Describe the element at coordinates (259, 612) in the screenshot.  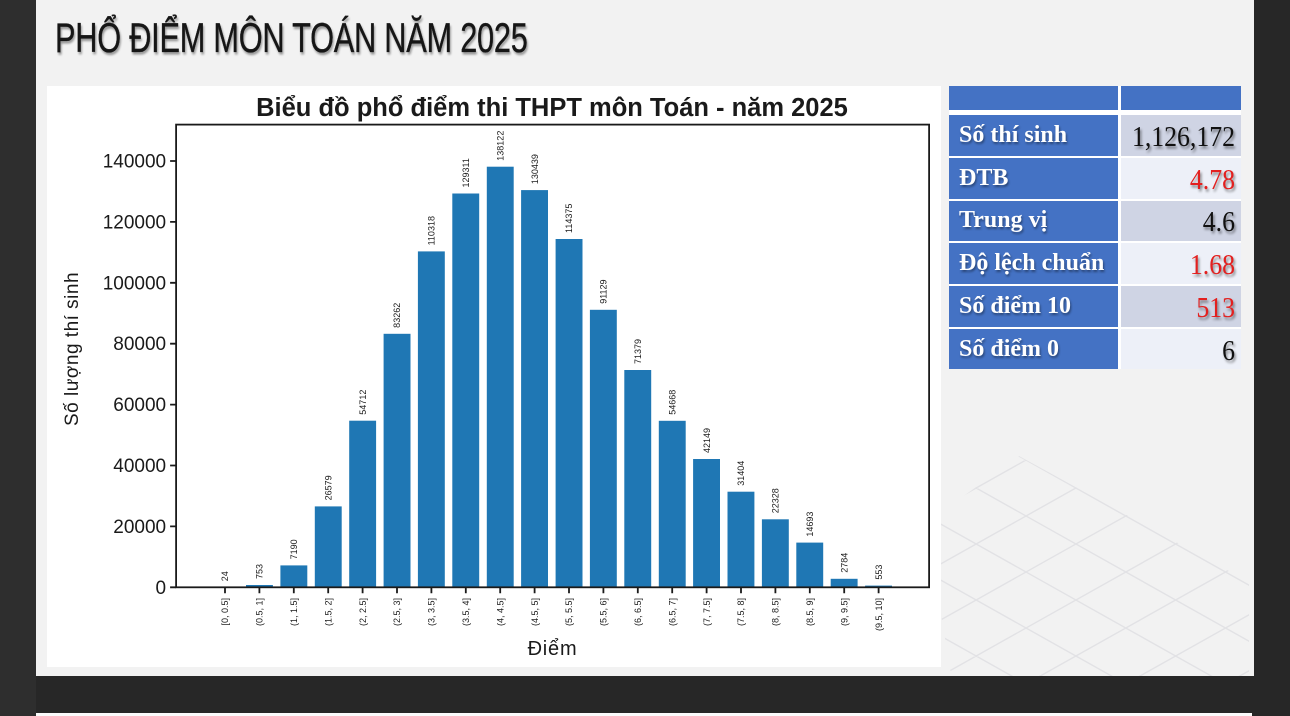
I see `svg-text: (0.5, 1]` at that location.